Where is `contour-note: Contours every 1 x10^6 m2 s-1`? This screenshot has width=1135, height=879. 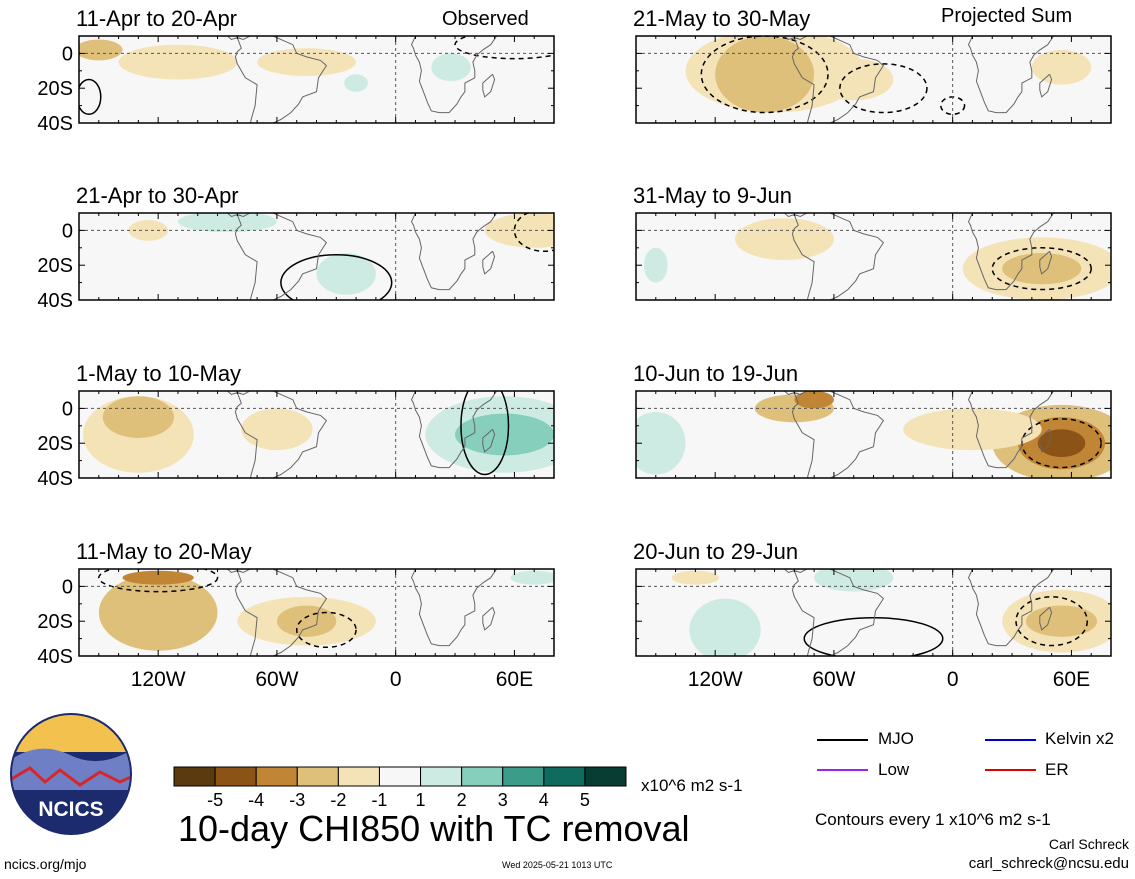
contour-note: Contours every 1 x10^6 m2 s-1 is located at coordinates (933, 819).